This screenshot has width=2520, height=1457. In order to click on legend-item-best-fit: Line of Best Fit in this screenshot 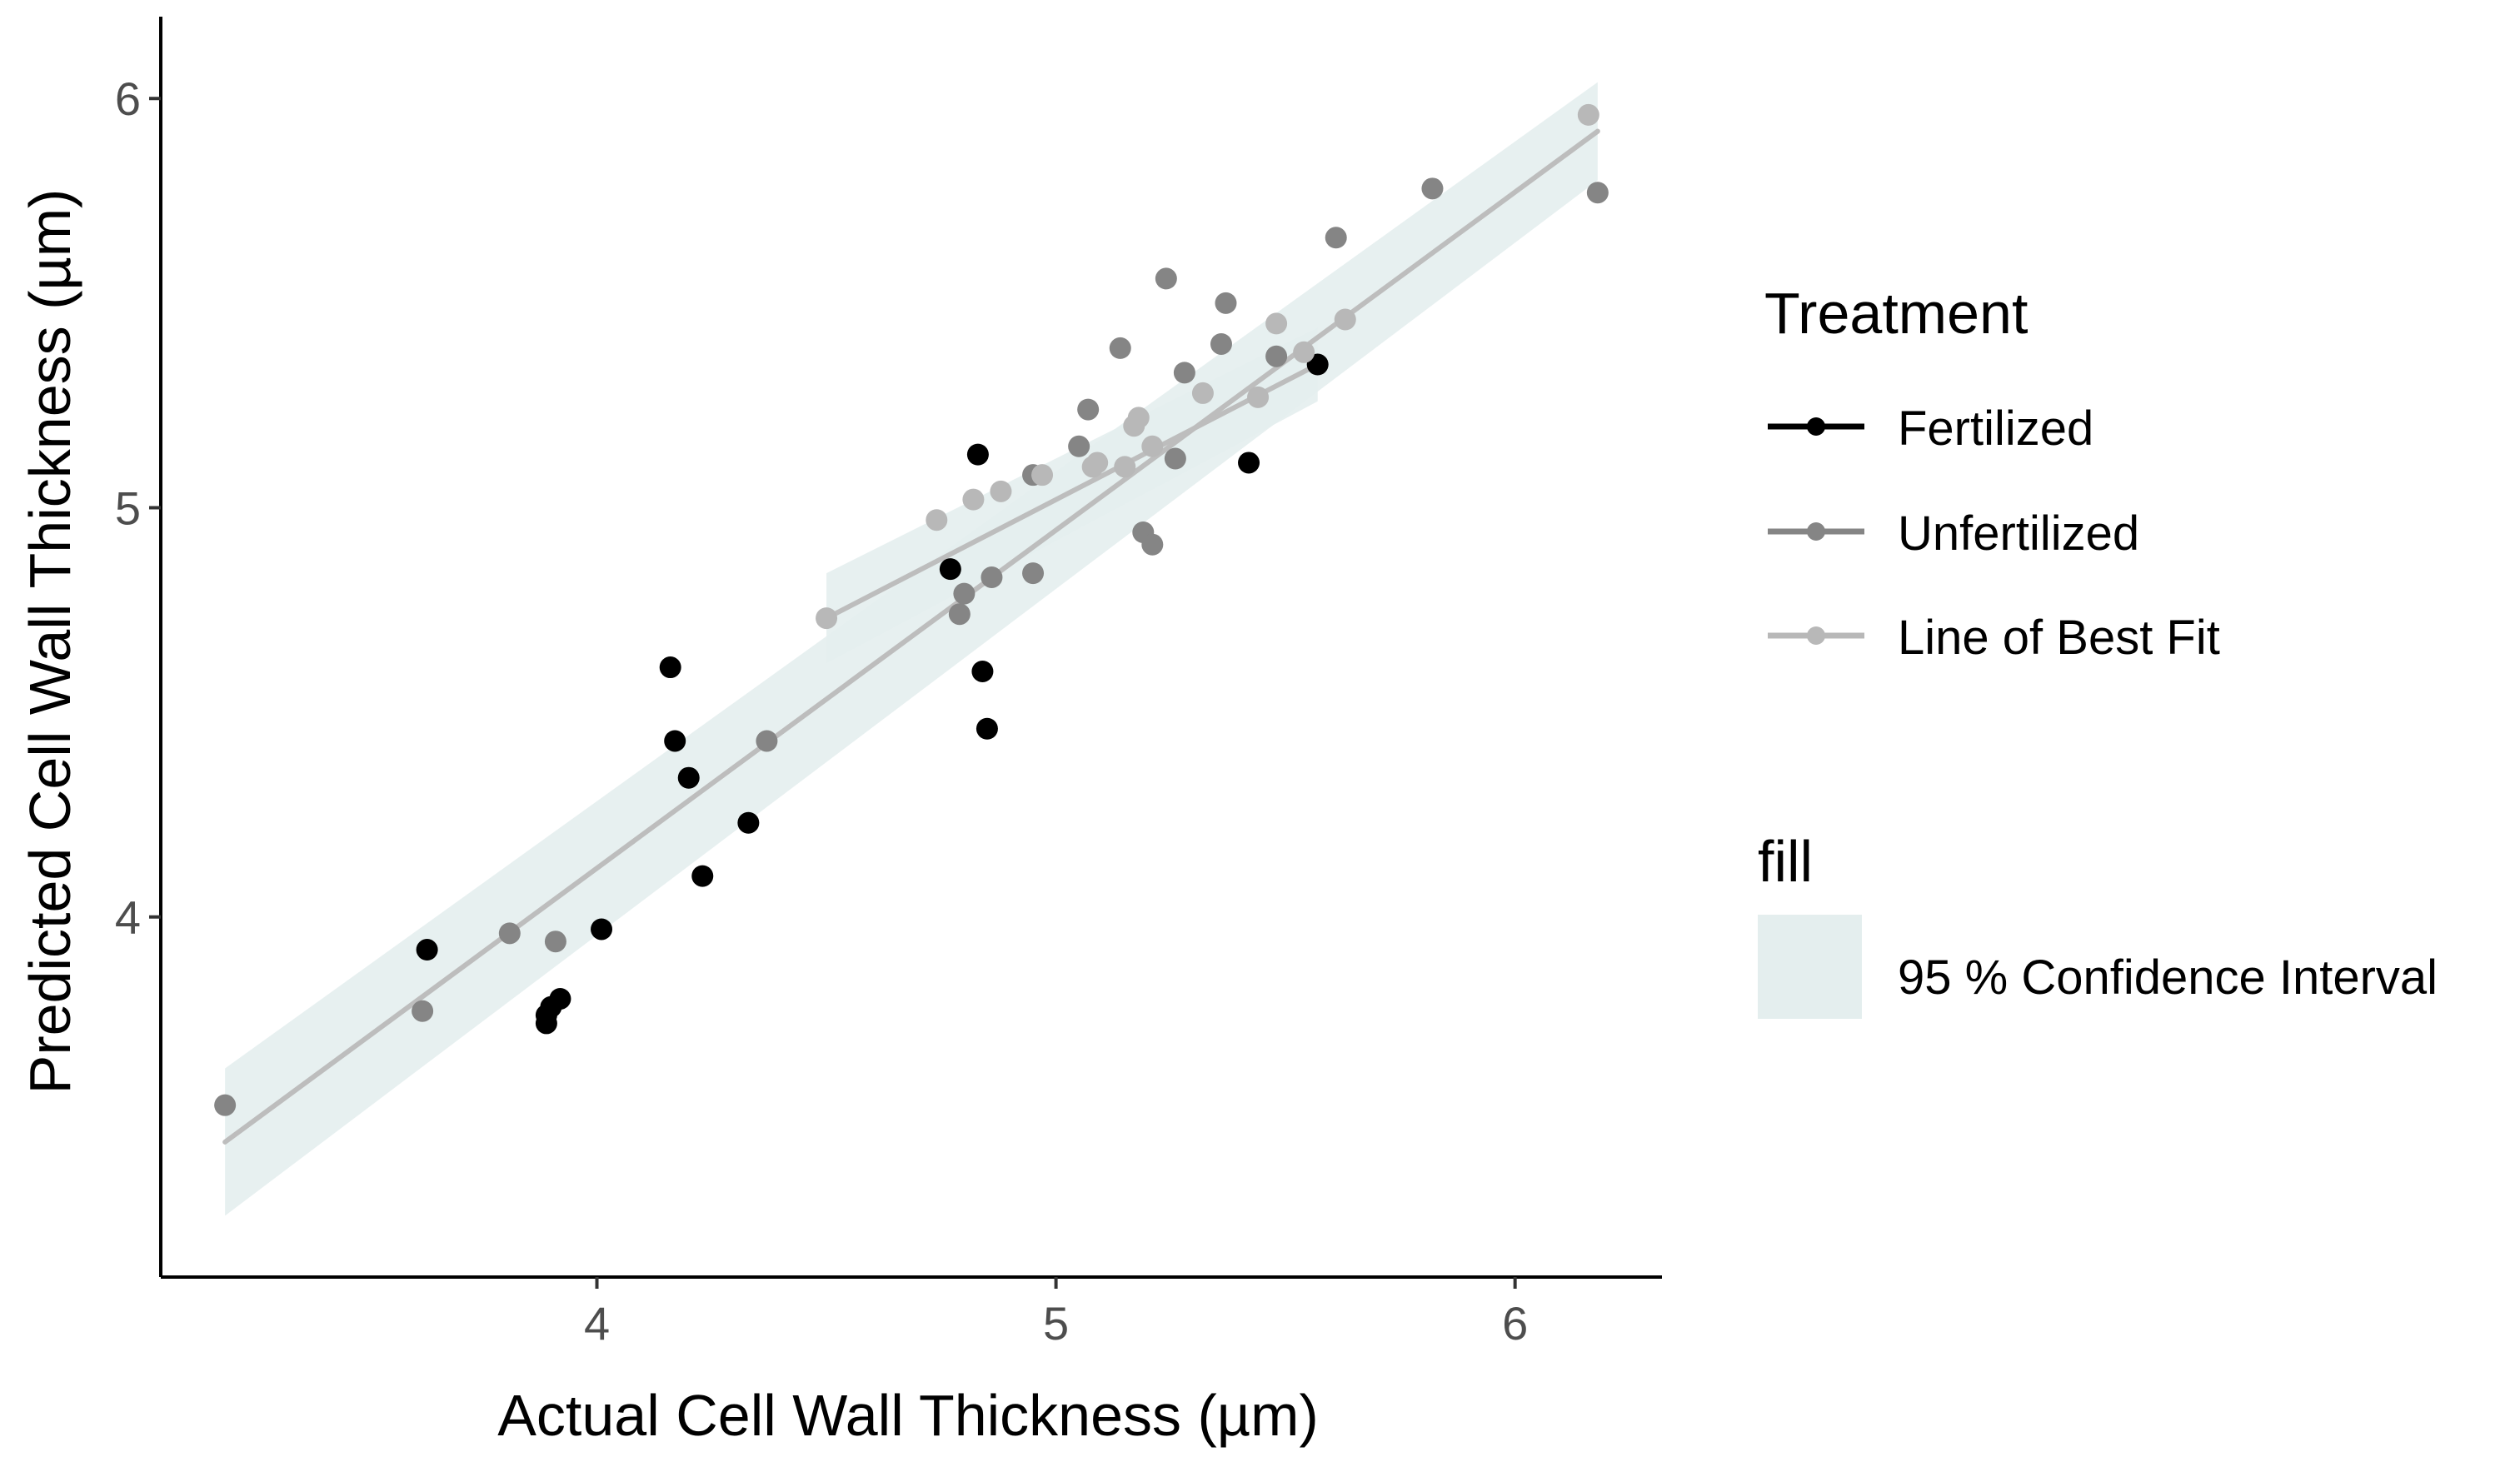, I will do `click(1994, 638)`.